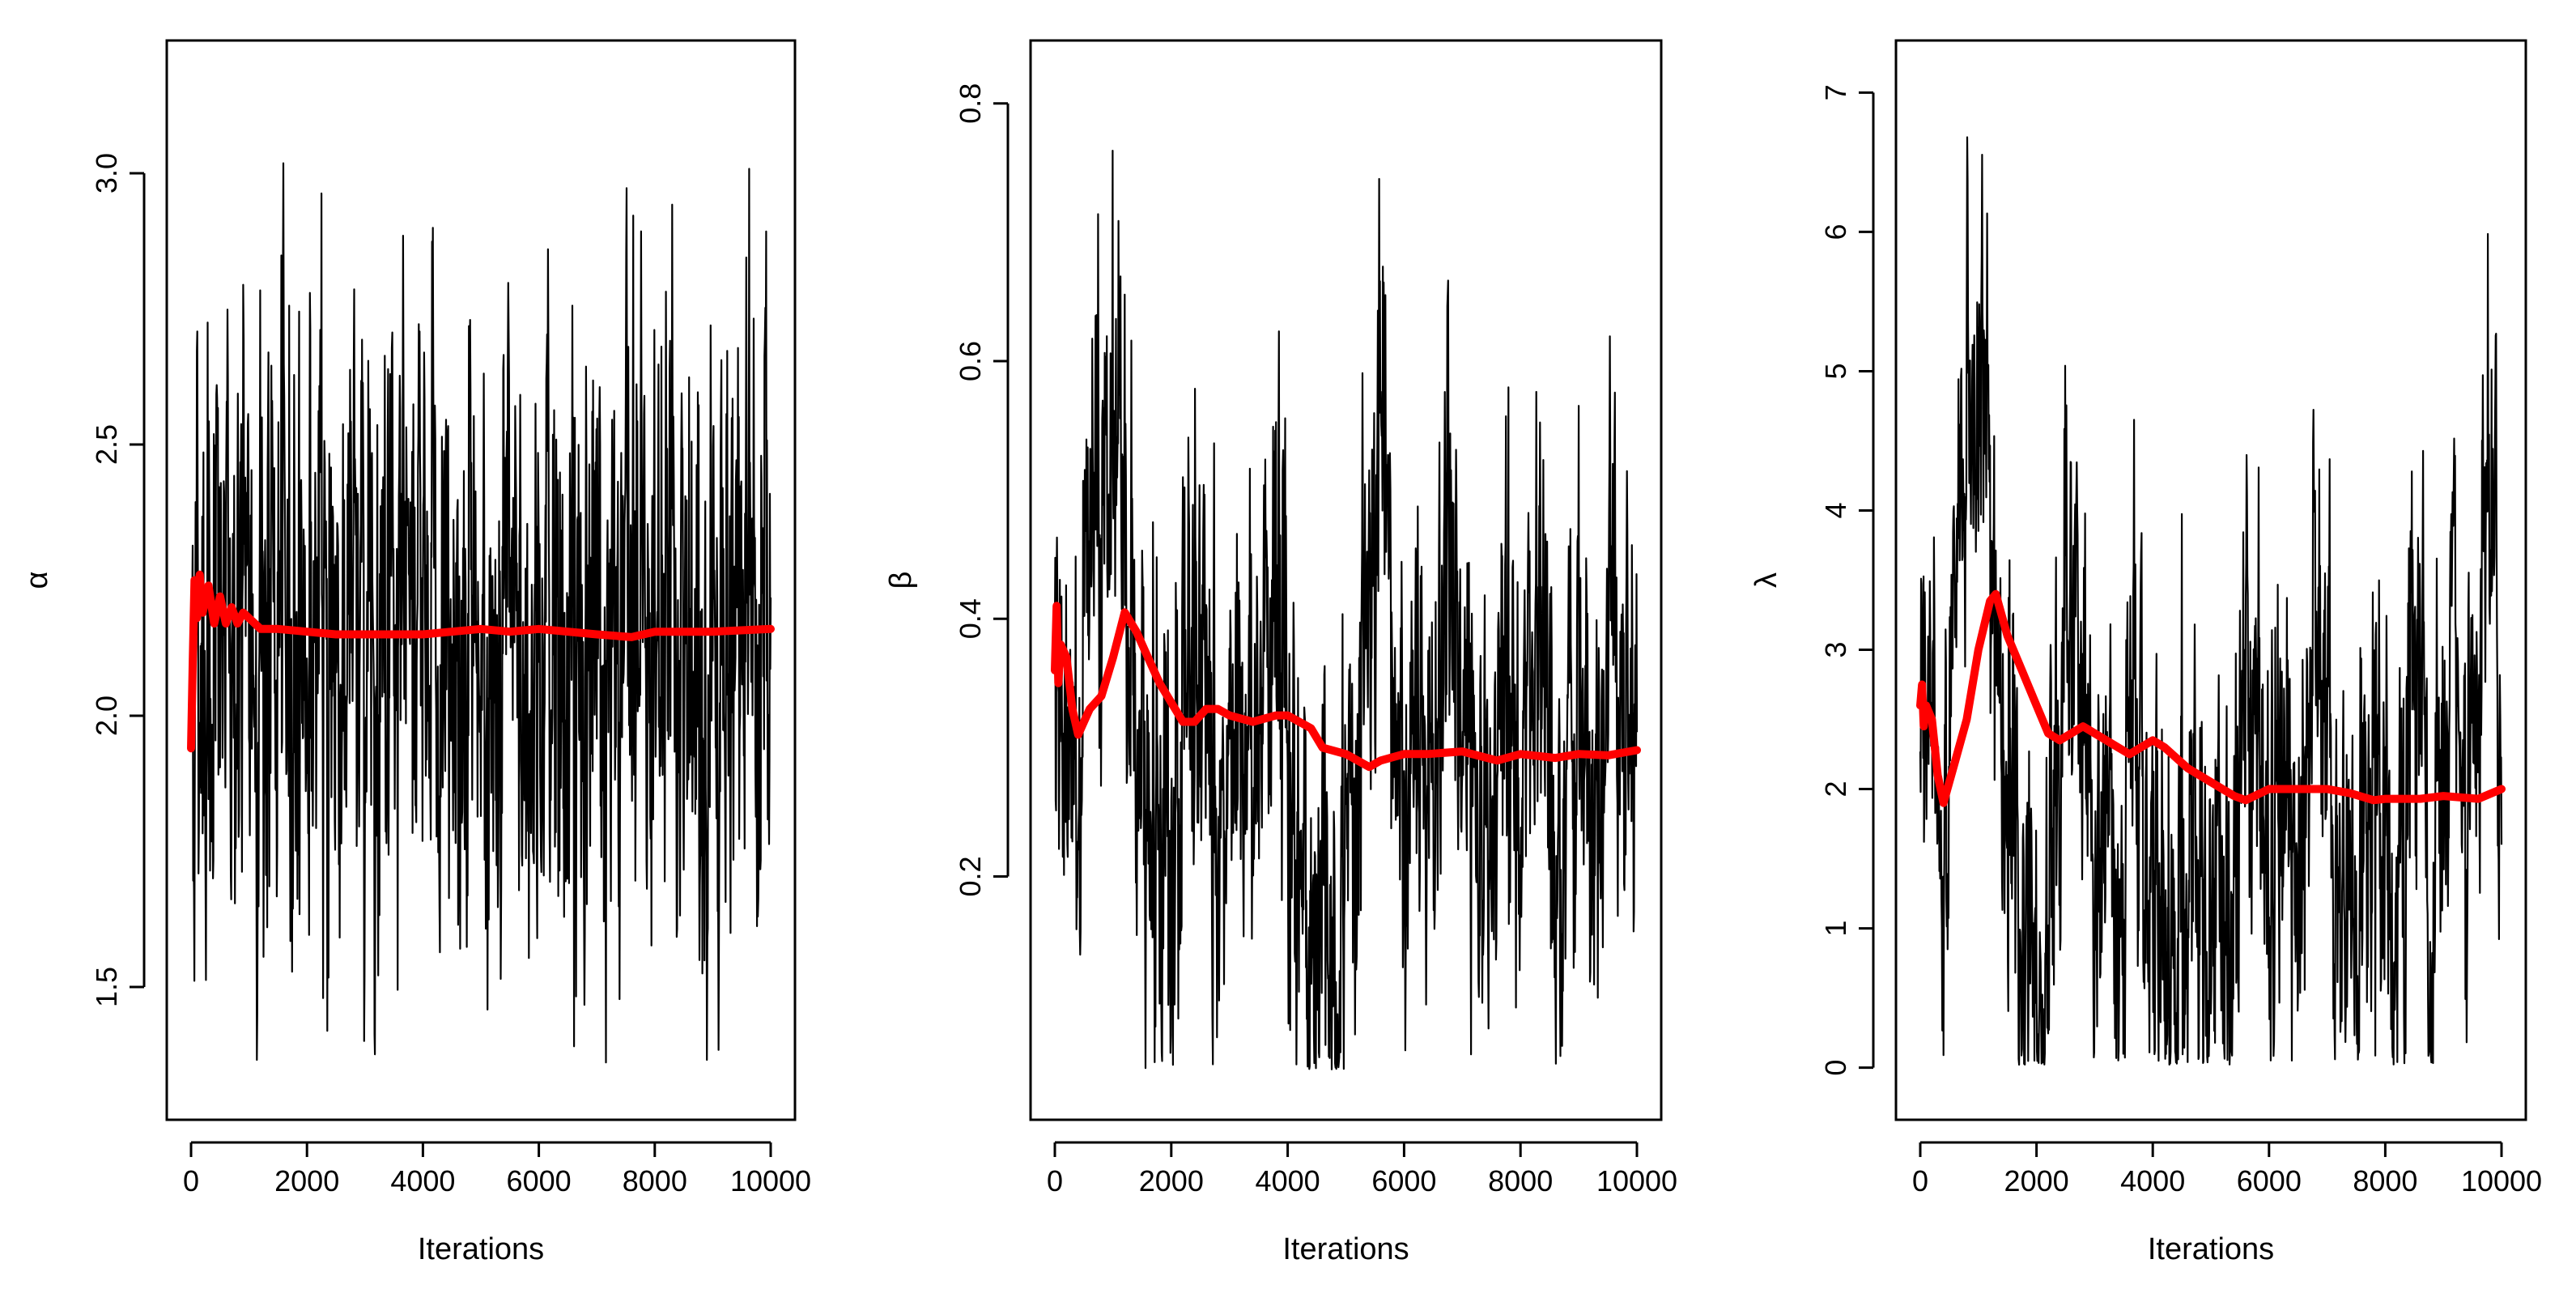 This screenshot has height=1306, width=2576. What do you see at coordinates (1835, 929) in the screenshot?
I see `y-tick-label: 1` at bounding box center [1835, 929].